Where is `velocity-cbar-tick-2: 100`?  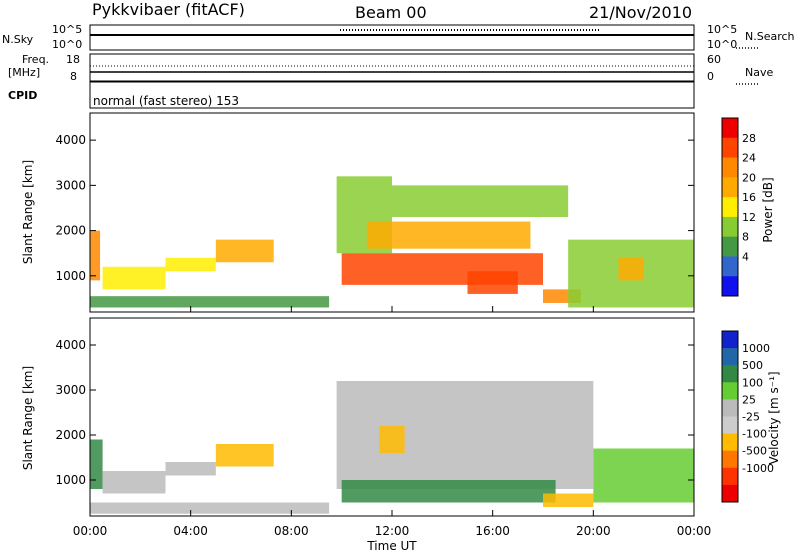 velocity-cbar-tick-2: 100 is located at coordinates (752, 382).